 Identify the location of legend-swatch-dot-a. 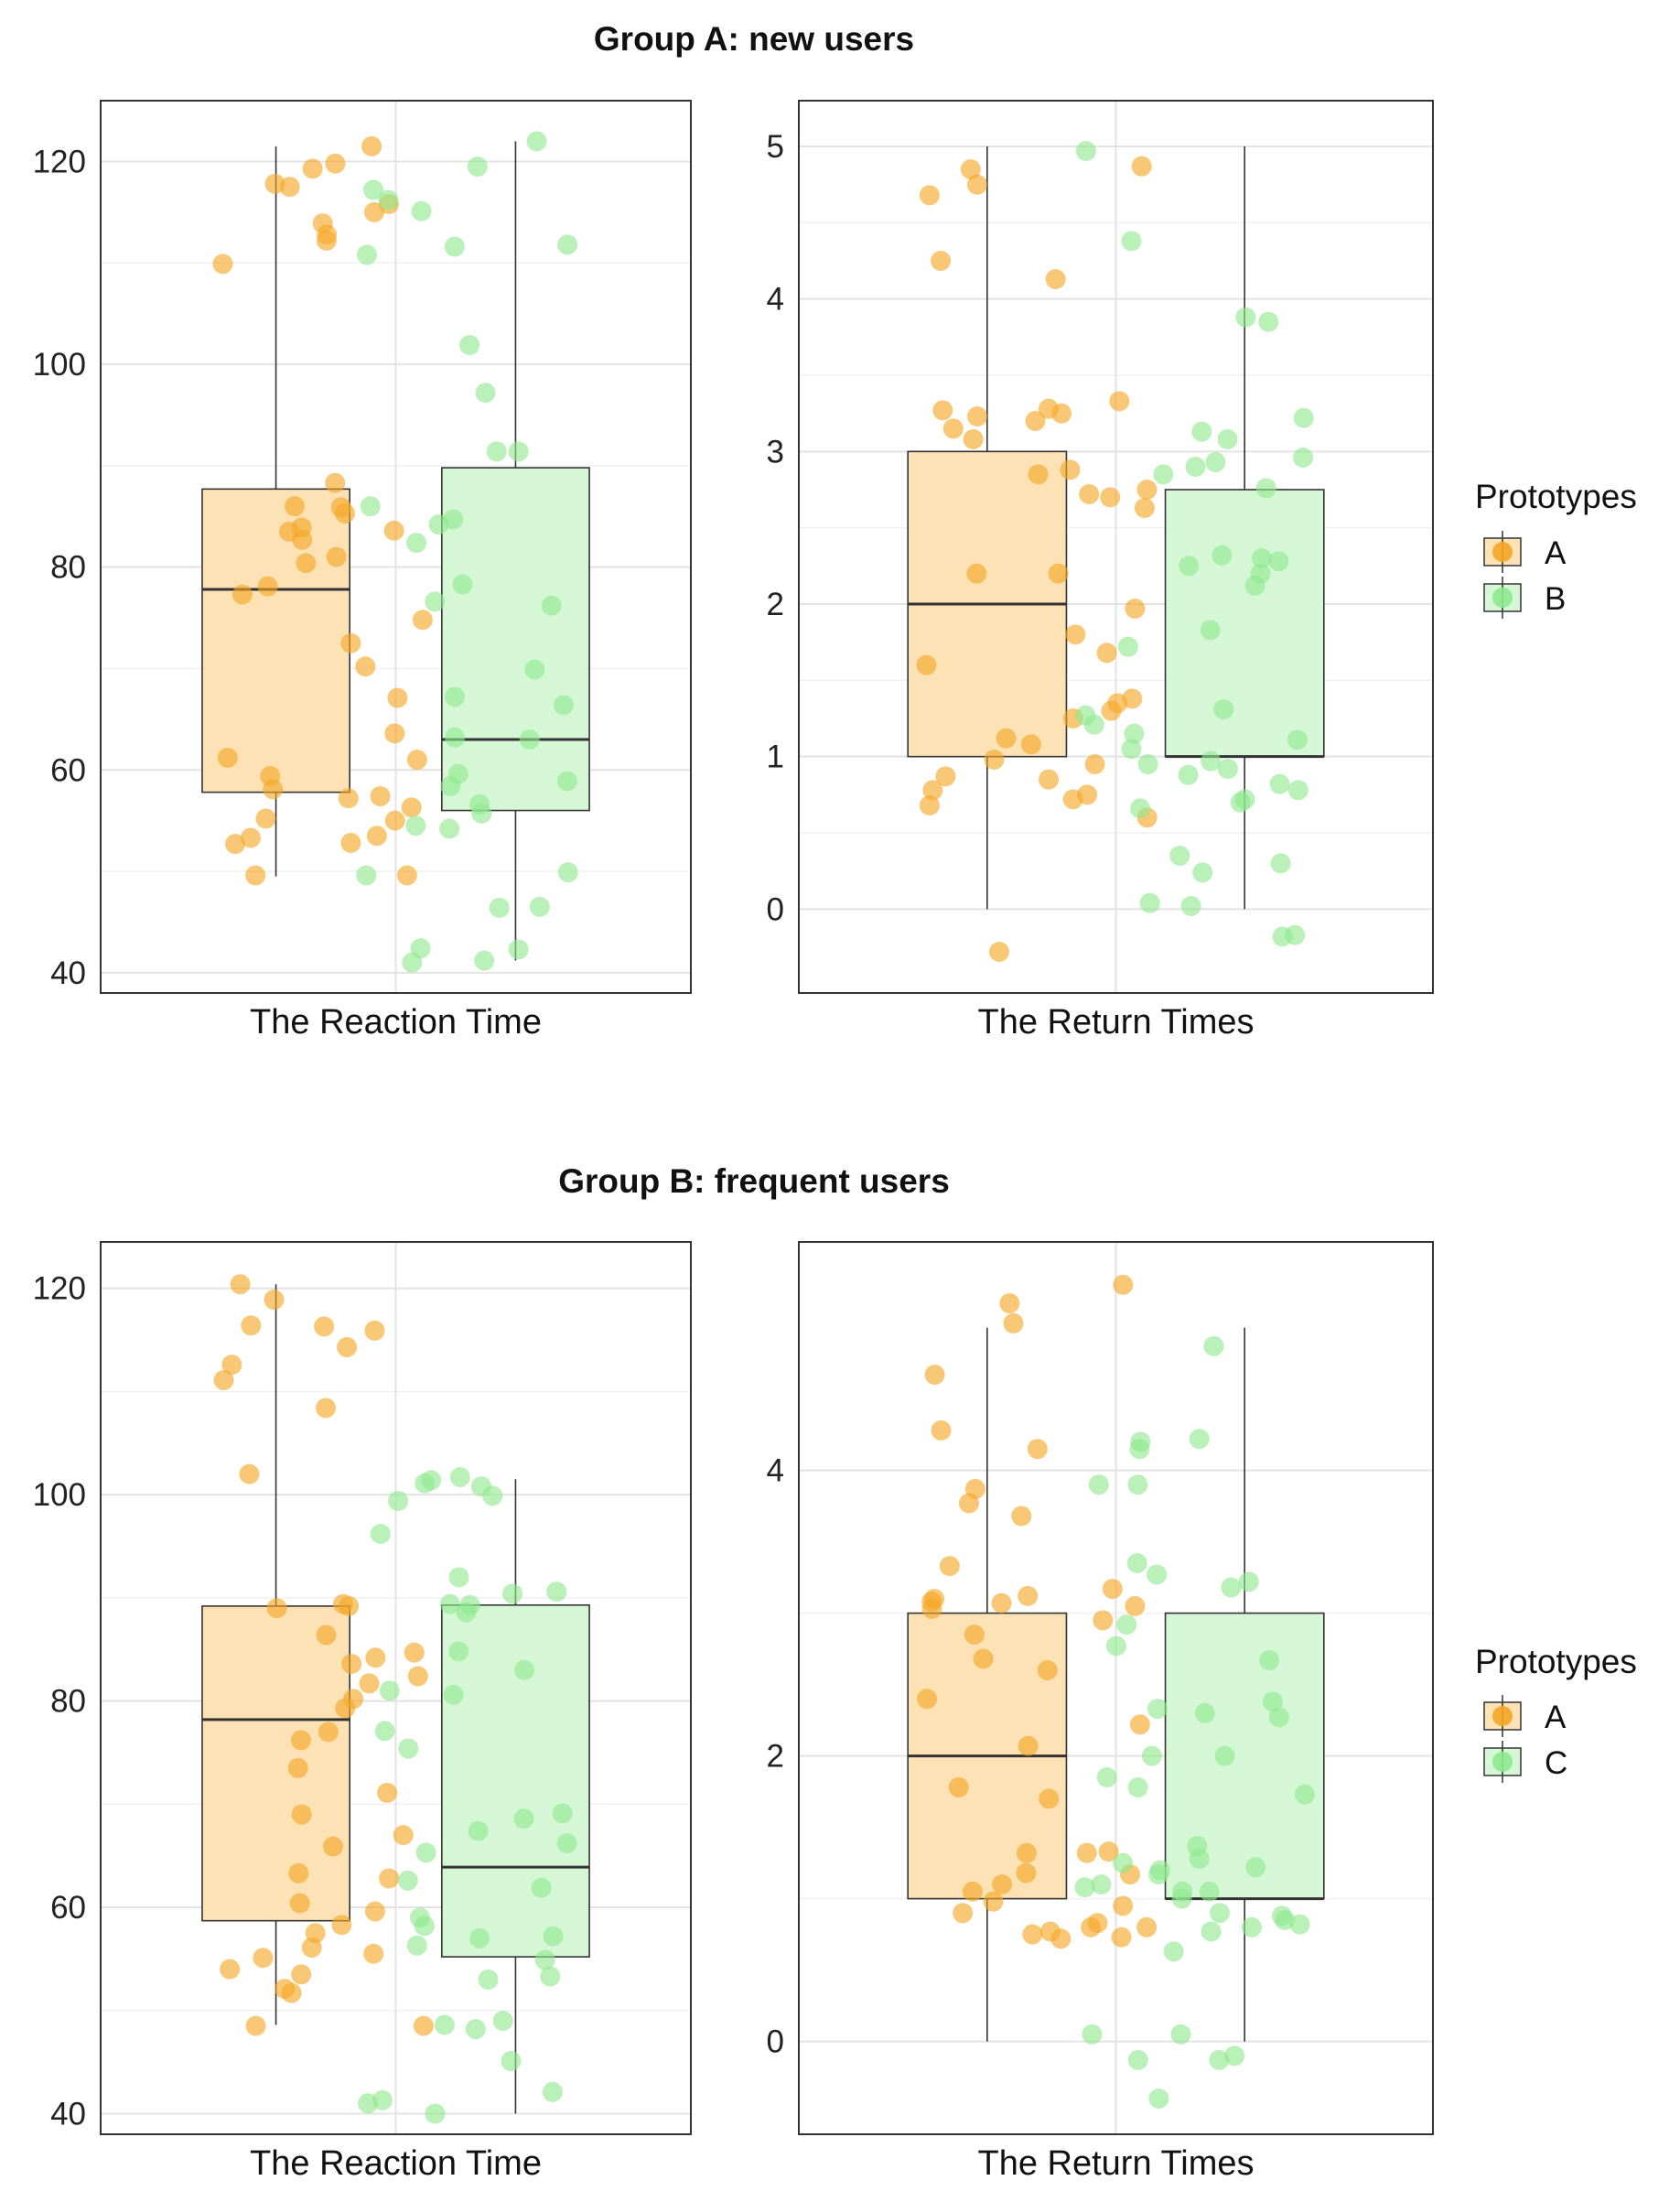
(1502, 552).